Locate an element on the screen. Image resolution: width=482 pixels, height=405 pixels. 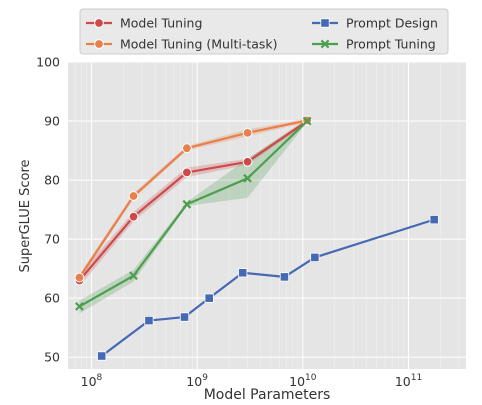
legend-entry-prompt-tuning: Prompt Tuning is located at coordinates (374, 44).